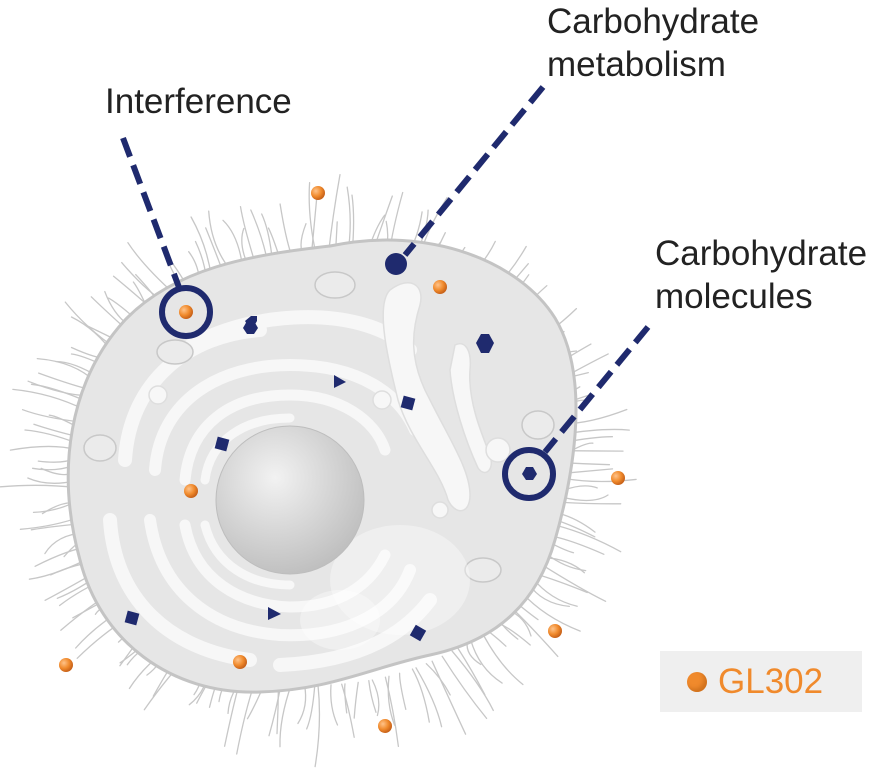 This screenshot has width=893, height=776. I want to click on gl302-legend-icon, so click(697, 681).